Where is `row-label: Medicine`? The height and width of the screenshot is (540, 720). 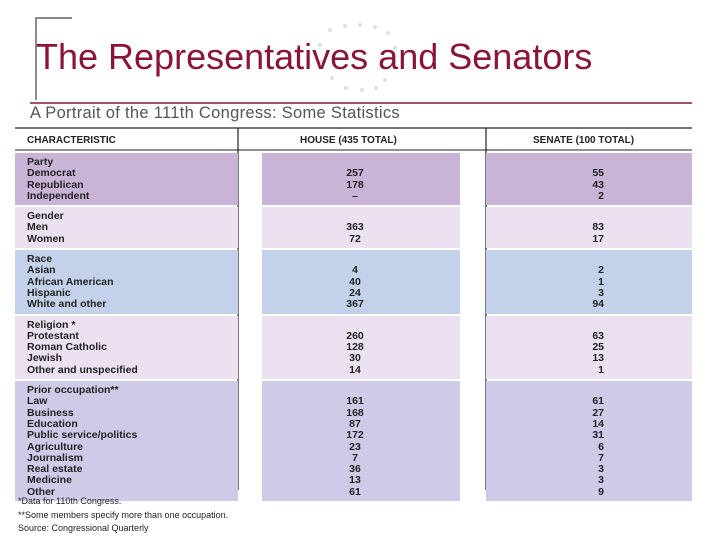 row-label: Medicine is located at coordinates (49, 480).